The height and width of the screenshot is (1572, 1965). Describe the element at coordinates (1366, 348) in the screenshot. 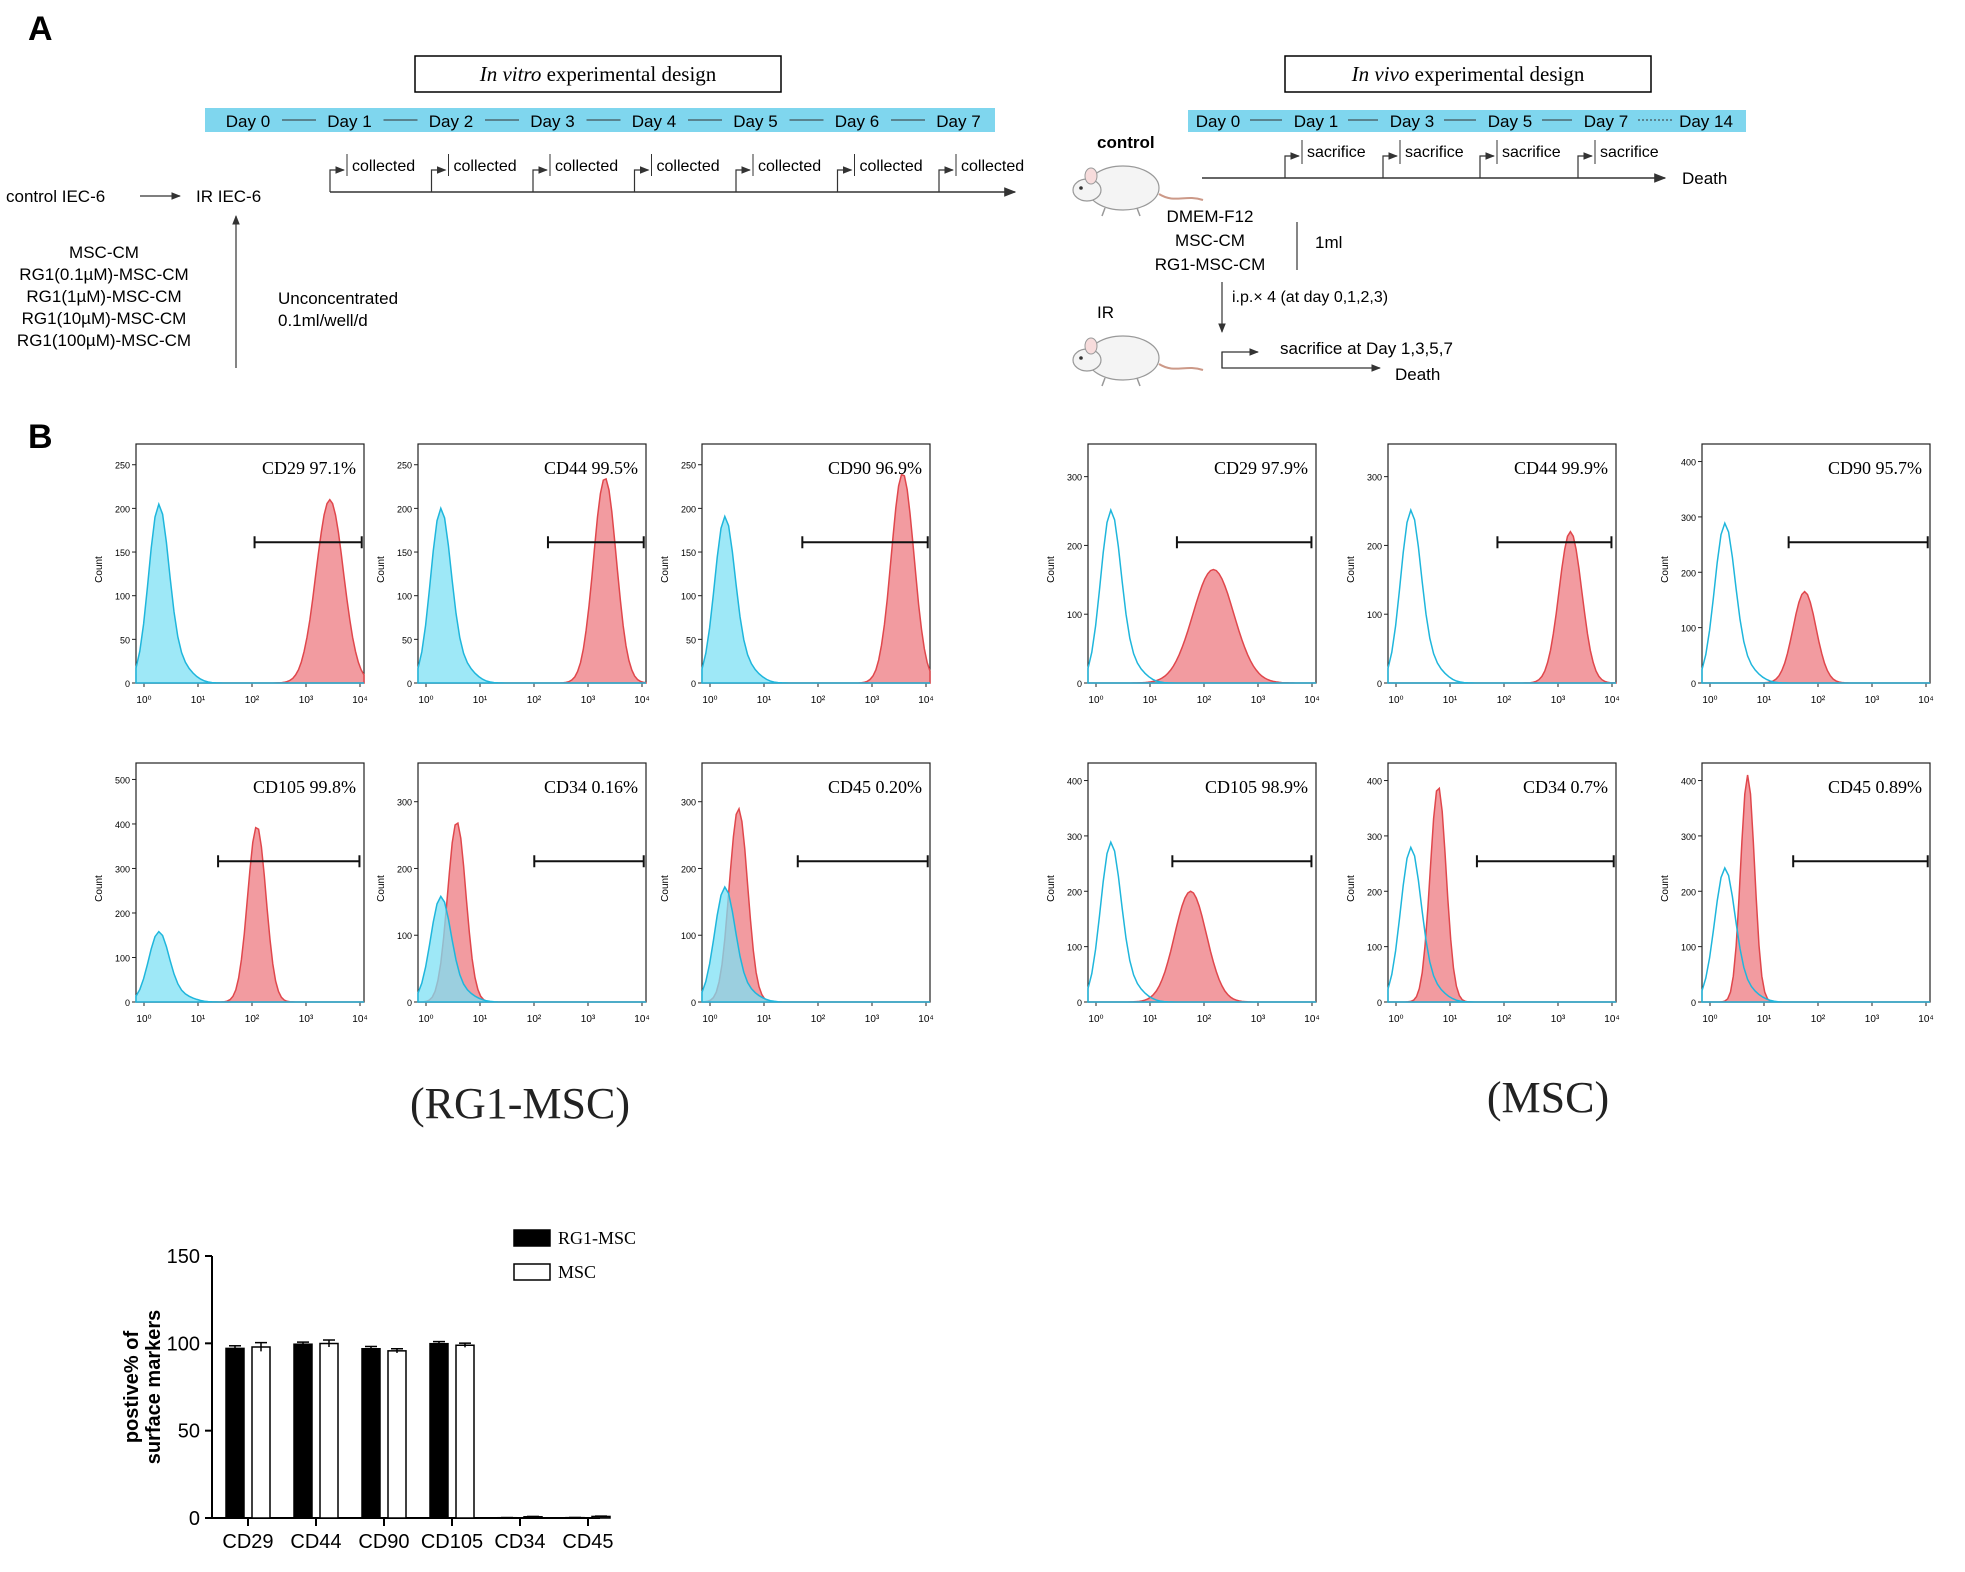

I see `ir-sacrifice-label: sacrifice at Day 1,3,5,7` at that location.